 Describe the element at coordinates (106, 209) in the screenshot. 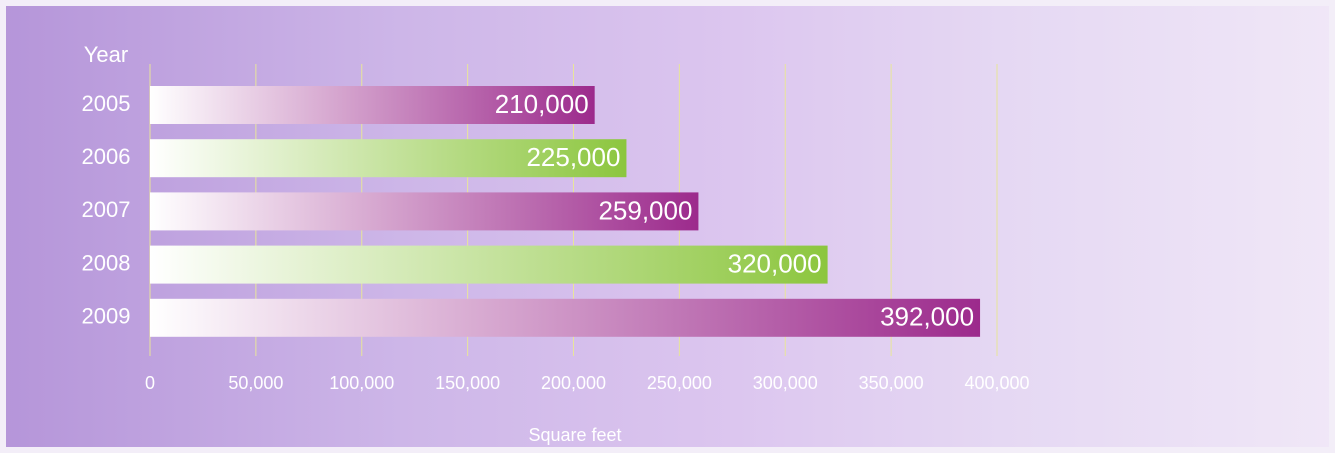

I see `y-tick-label: 2007` at that location.